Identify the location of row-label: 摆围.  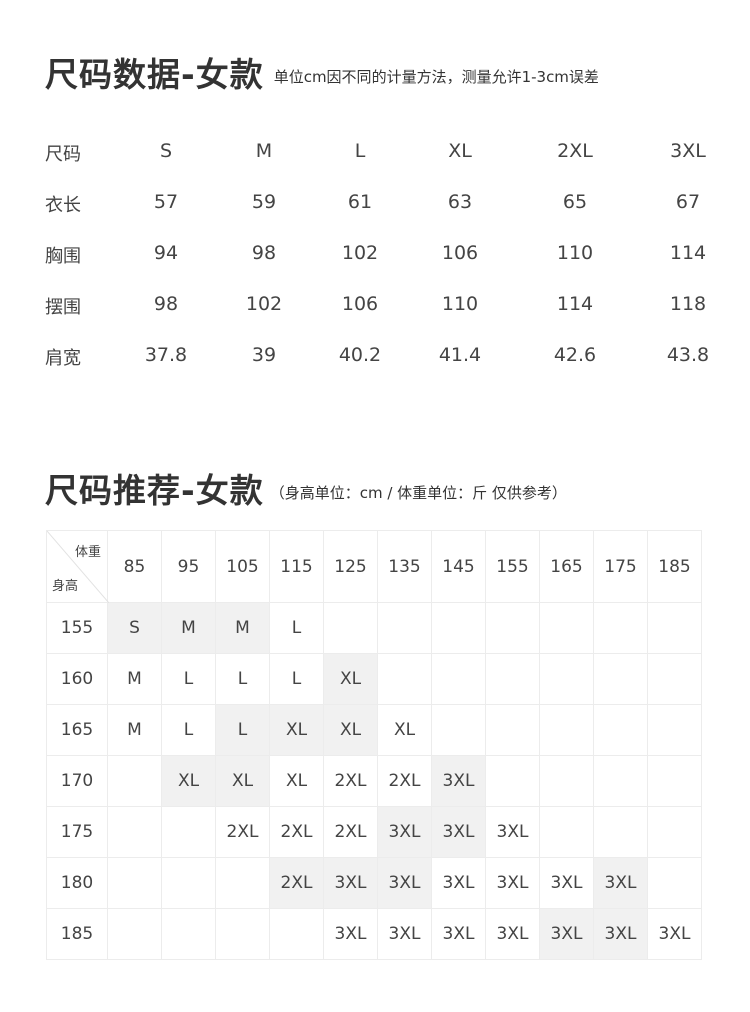
(63, 307).